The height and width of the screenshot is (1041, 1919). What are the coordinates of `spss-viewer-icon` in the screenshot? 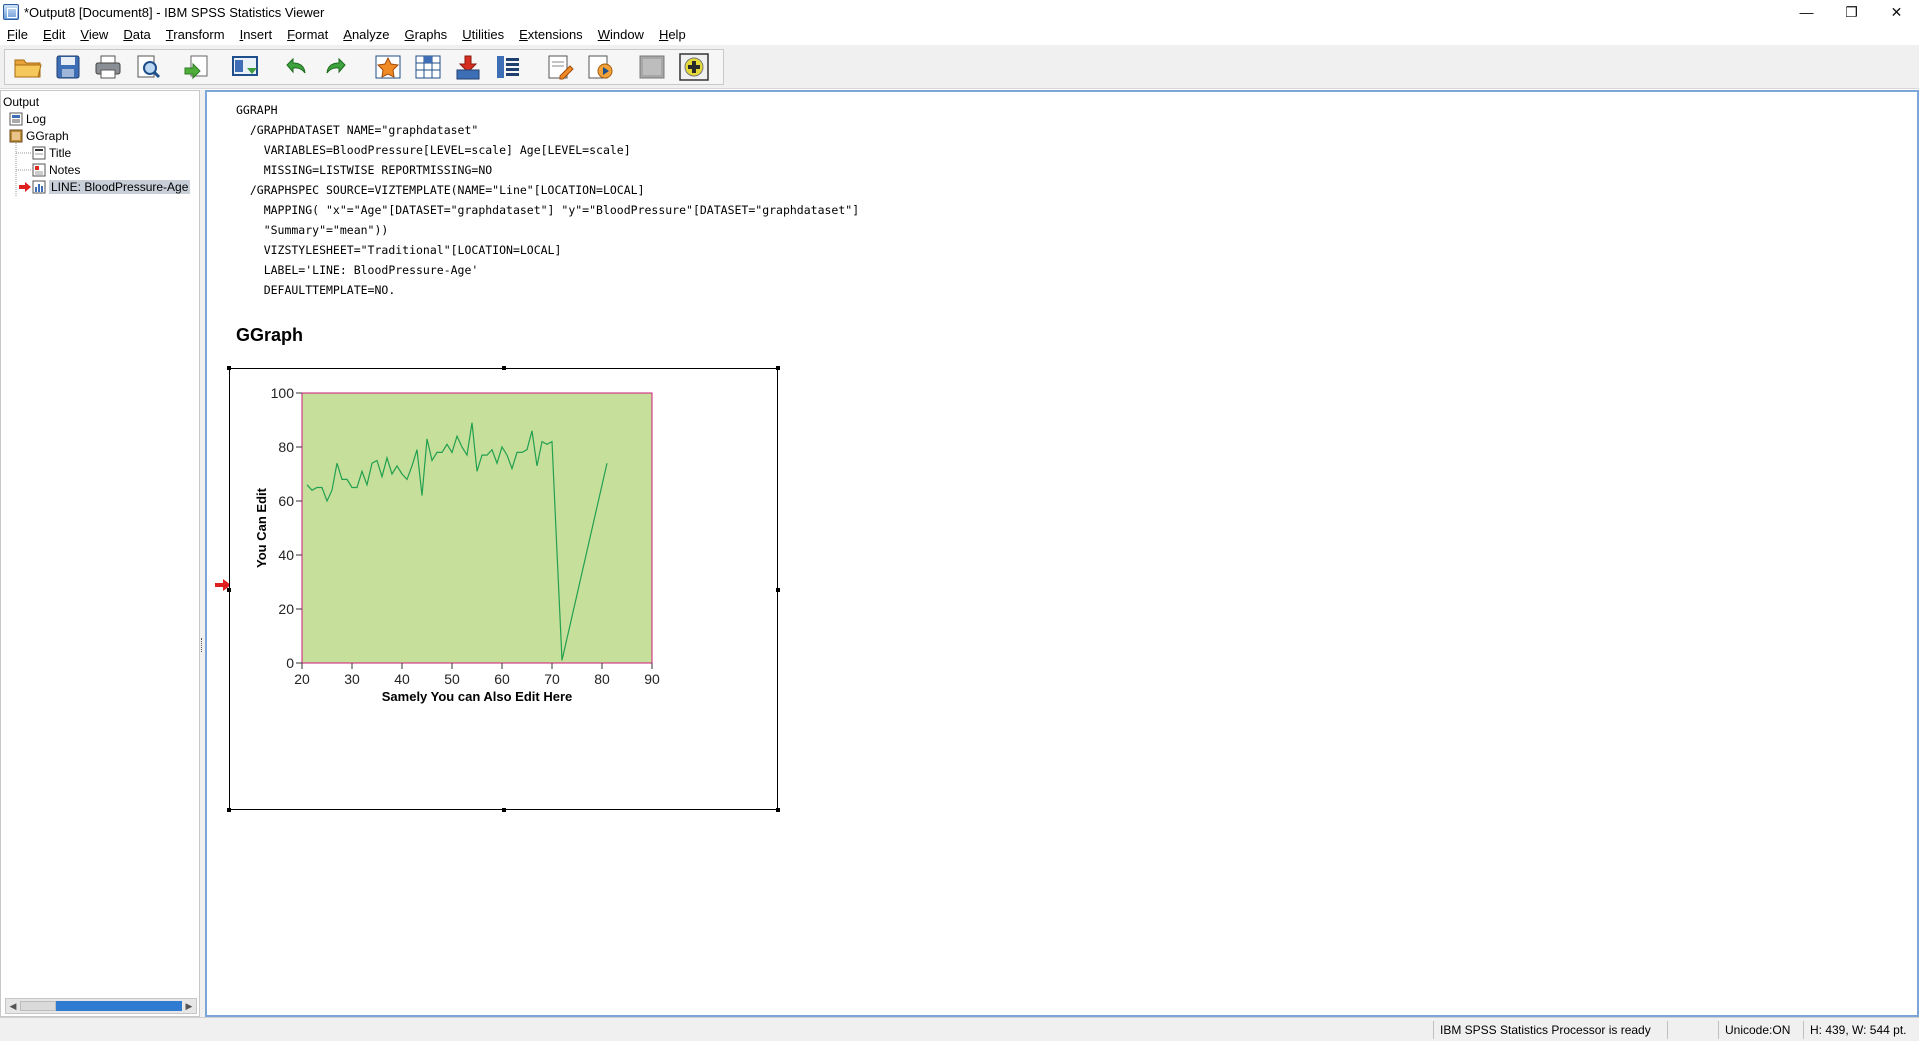 It's located at (11, 12).